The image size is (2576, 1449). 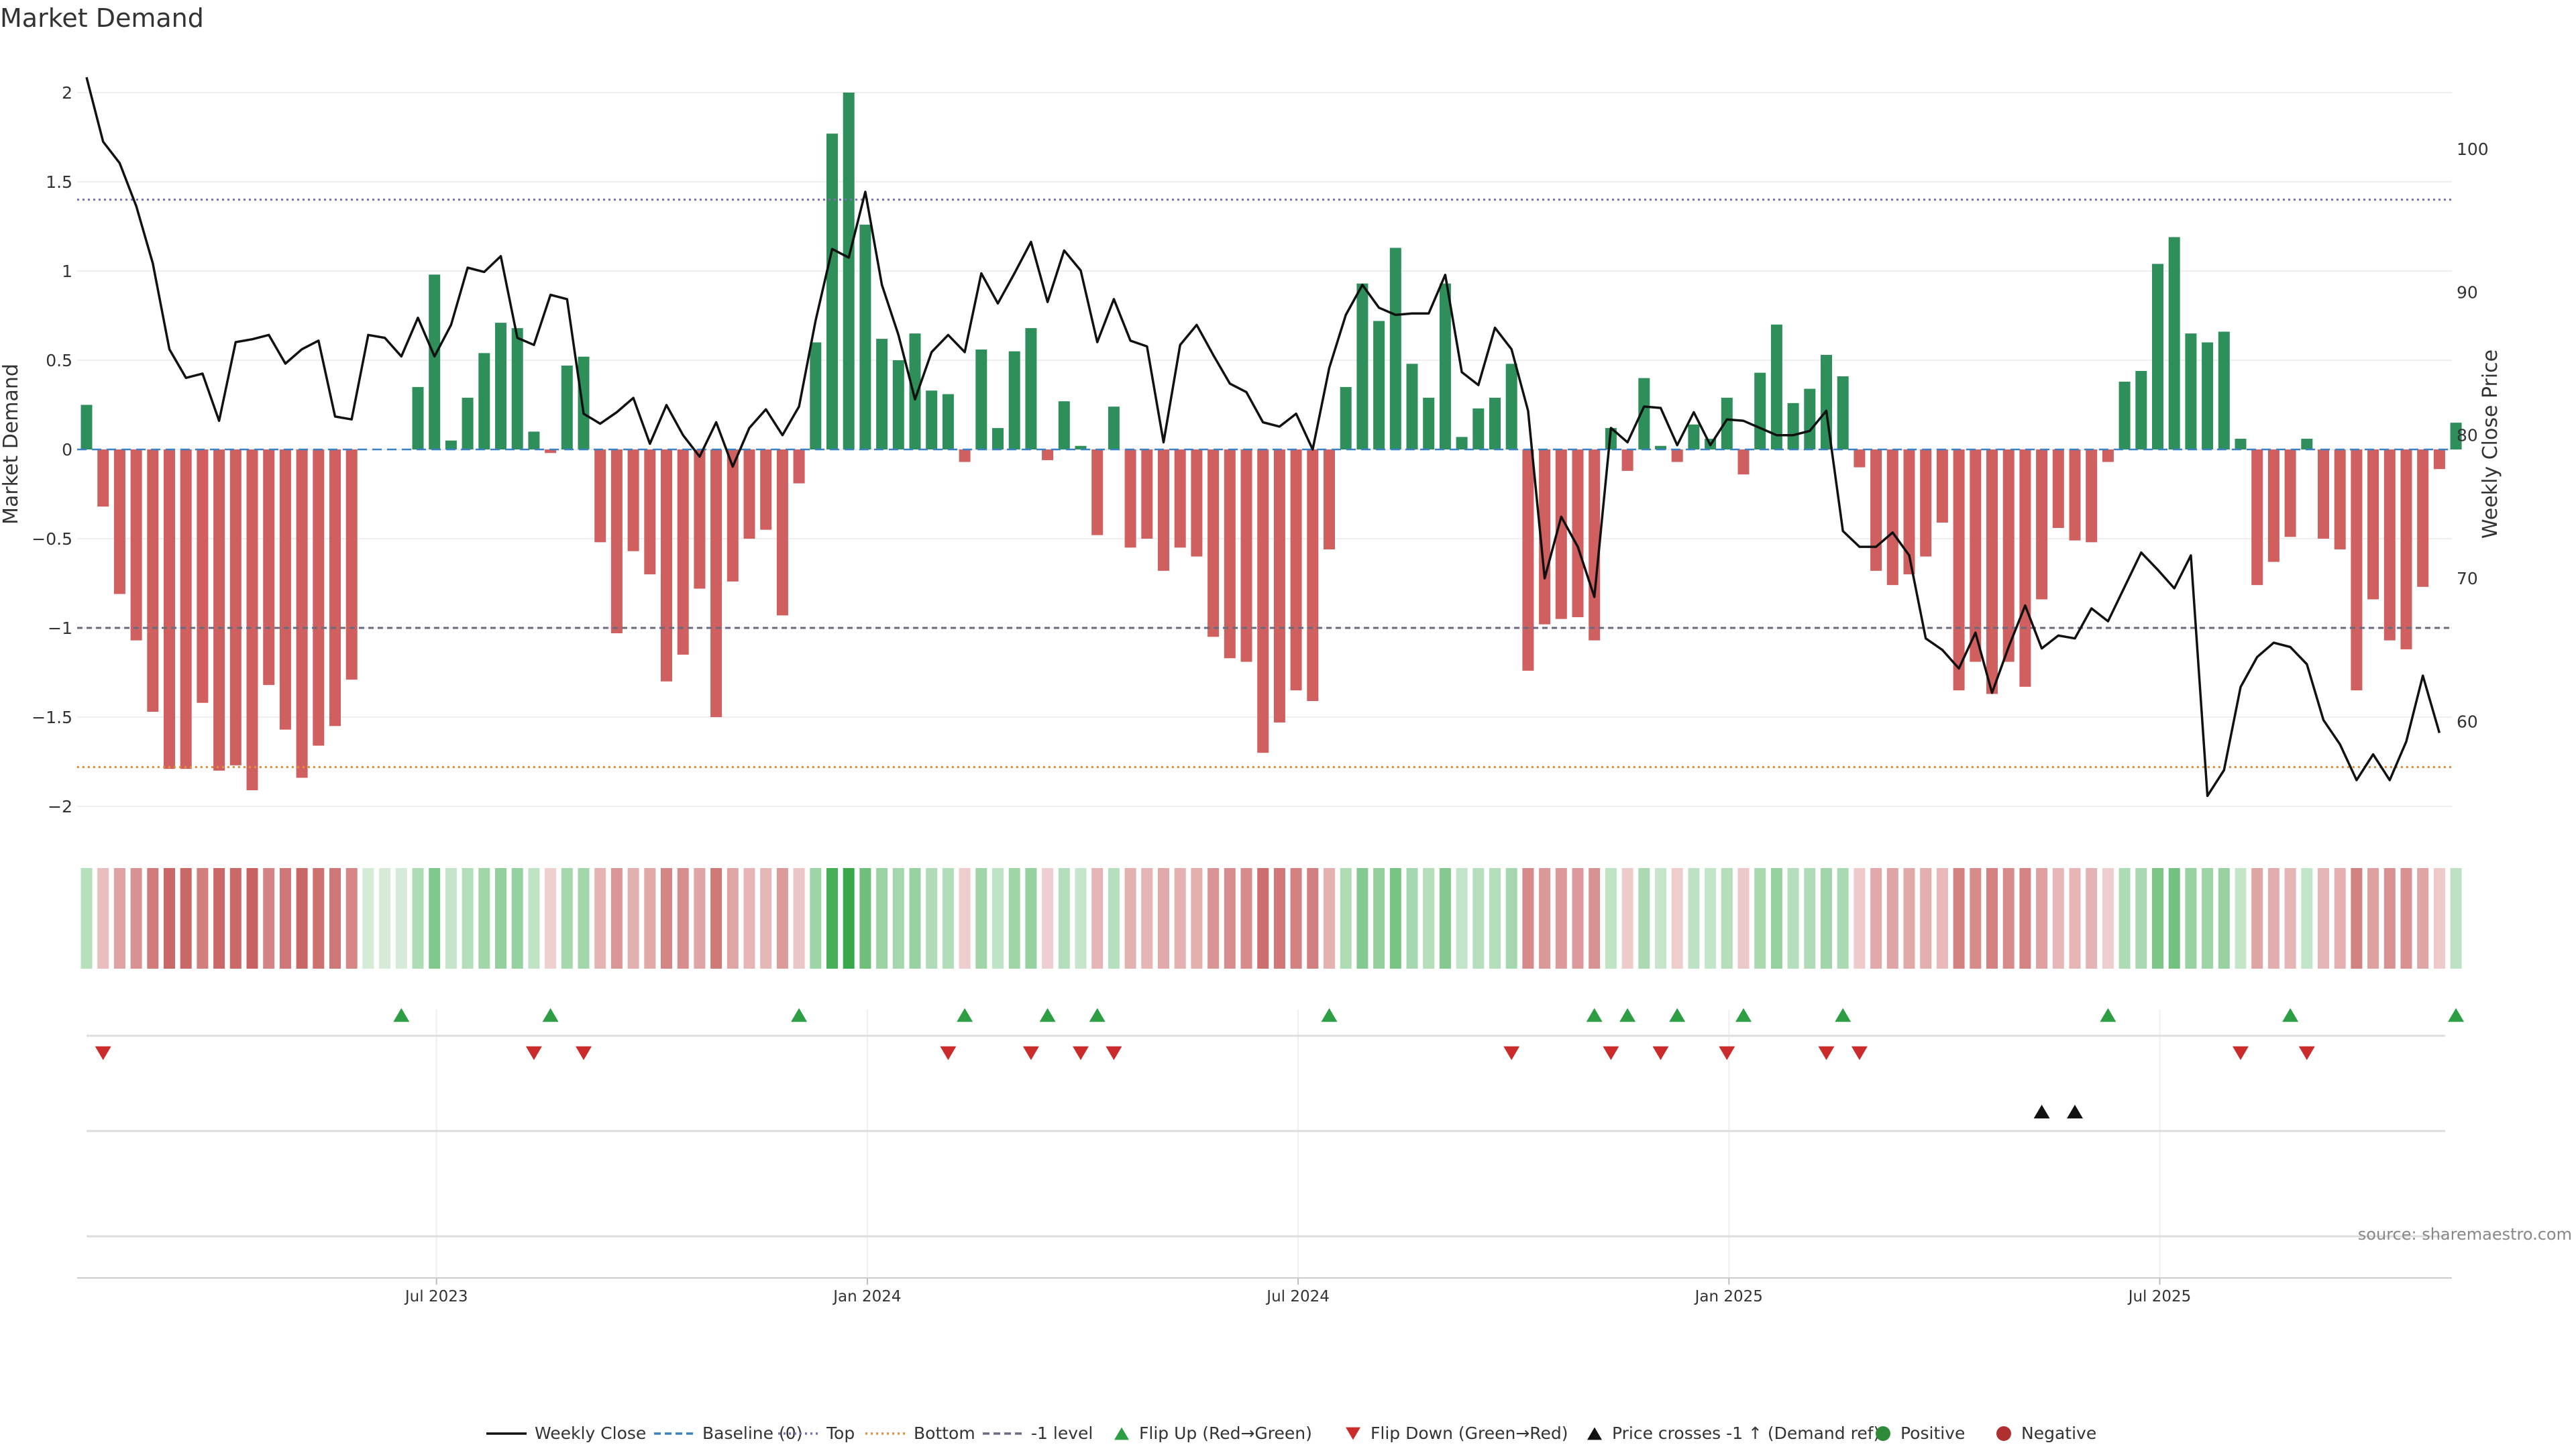 What do you see at coordinates (60, 806) in the screenshot?
I see `y-left-tick-label: −2` at bounding box center [60, 806].